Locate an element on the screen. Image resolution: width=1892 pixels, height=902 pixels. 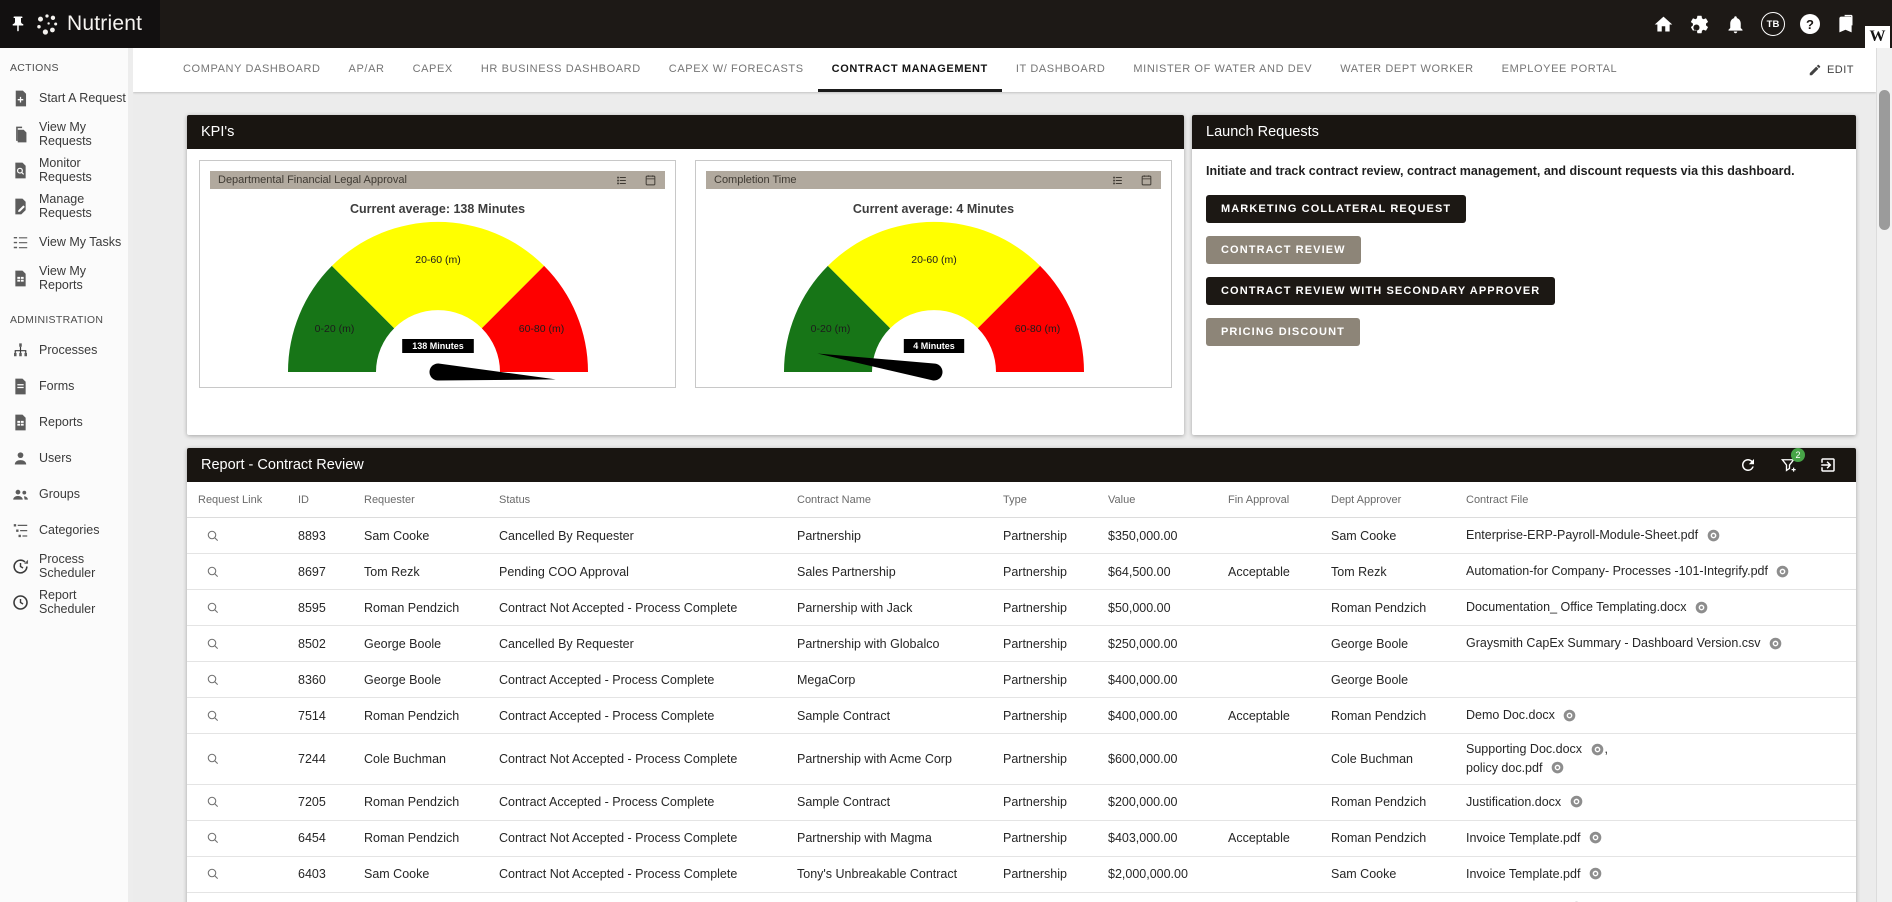
cell-status: Contract Not Accepted - Process Complete is located at coordinates (618, 874).